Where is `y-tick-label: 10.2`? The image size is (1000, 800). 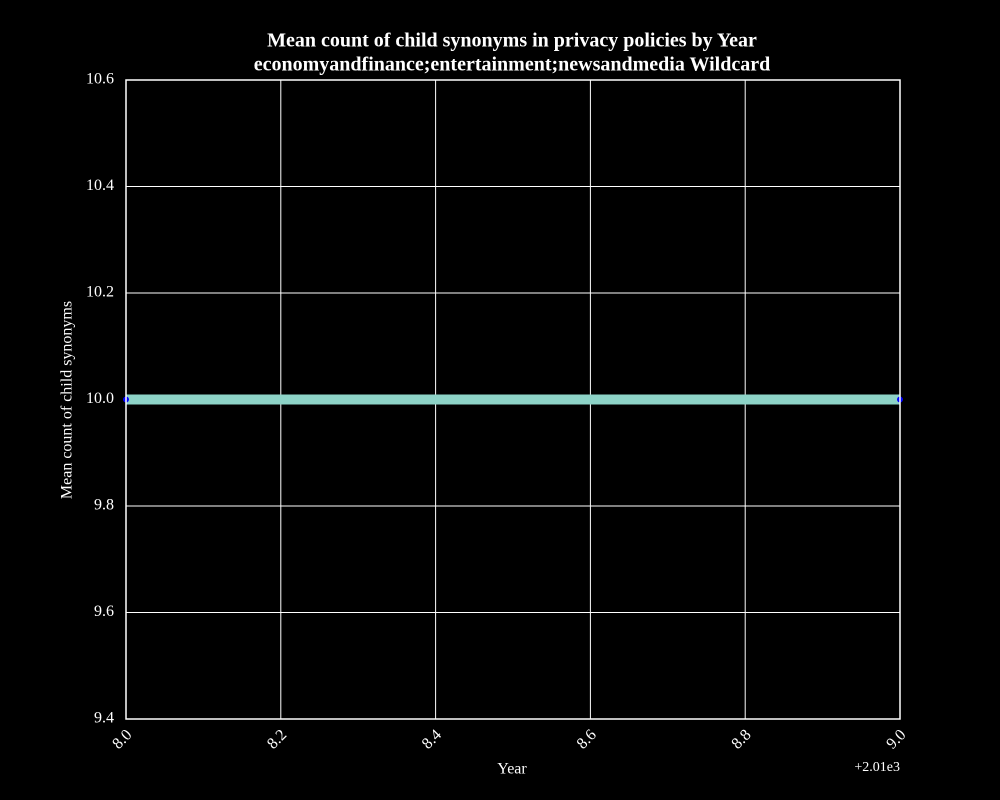
y-tick-label: 10.2 is located at coordinates (100, 292).